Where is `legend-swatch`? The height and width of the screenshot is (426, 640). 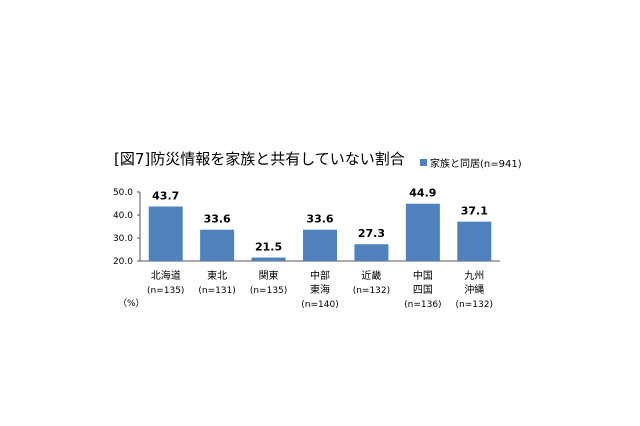
legend-swatch is located at coordinates (423, 162).